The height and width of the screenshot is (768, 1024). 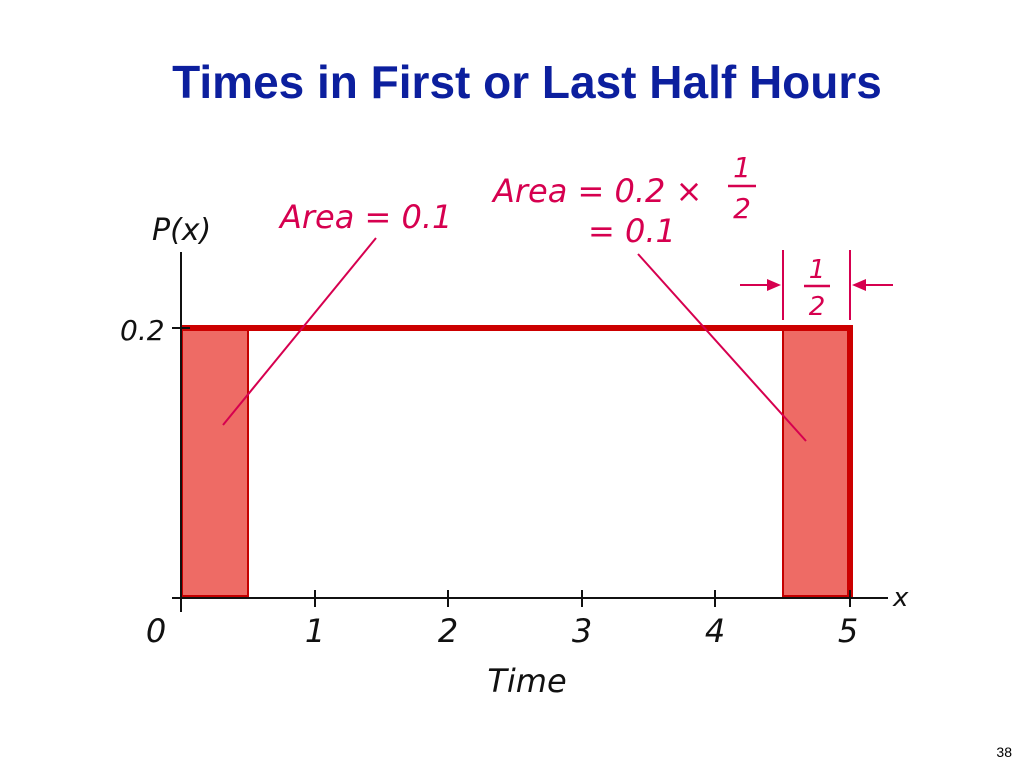 What do you see at coordinates (817, 307) in the screenshot?
I see `width-fraction-denominator: 2` at bounding box center [817, 307].